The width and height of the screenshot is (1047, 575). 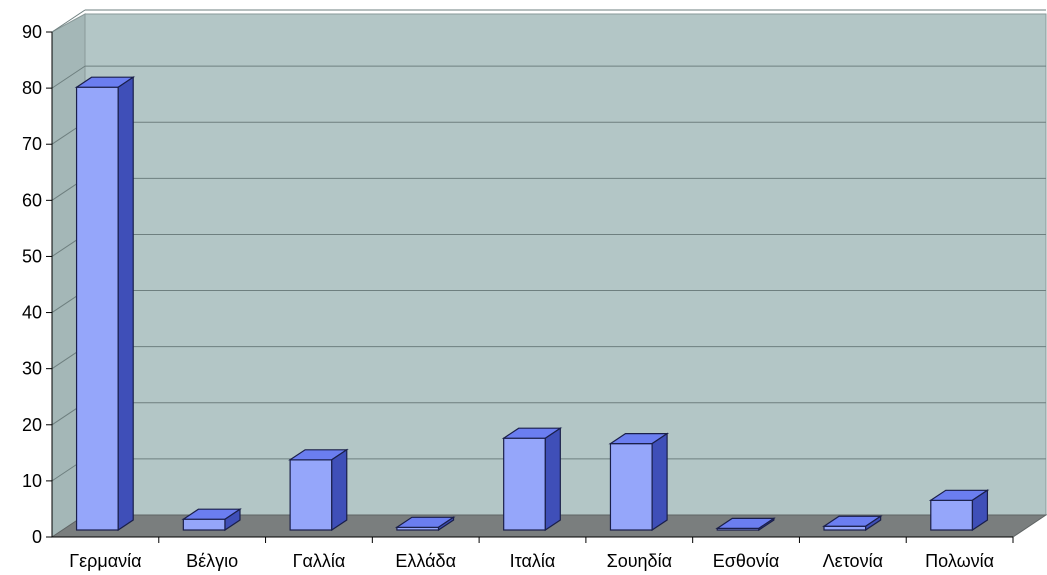 What do you see at coordinates (32, 369) in the screenshot?
I see `y-tick-label: 30` at bounding box center [32, 369].